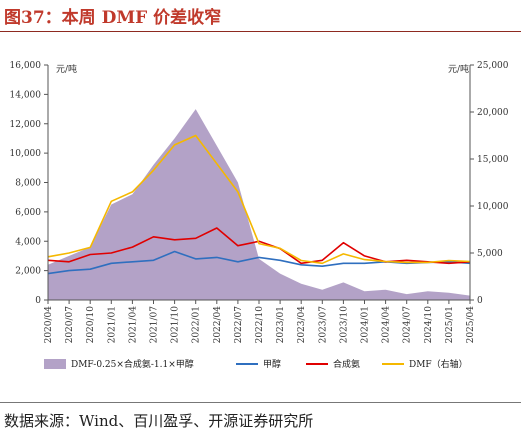  I want to click on x-tick-label: 2023/10, so click(344, 325).